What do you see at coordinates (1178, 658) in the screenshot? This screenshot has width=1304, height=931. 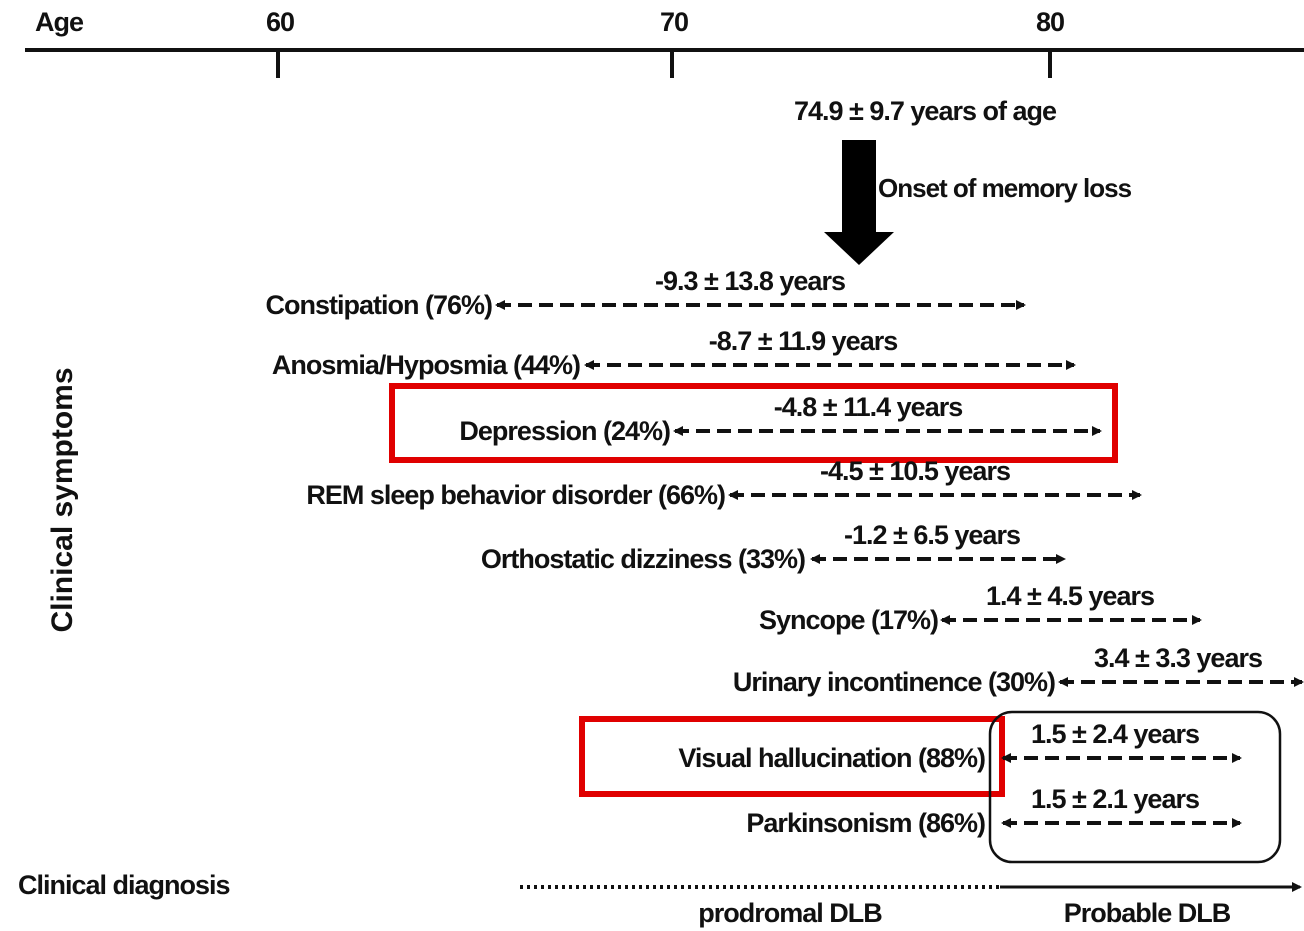 I see `symptom-interval: 3.4 ± 3.3 years` at bounding box center [1178, 658].